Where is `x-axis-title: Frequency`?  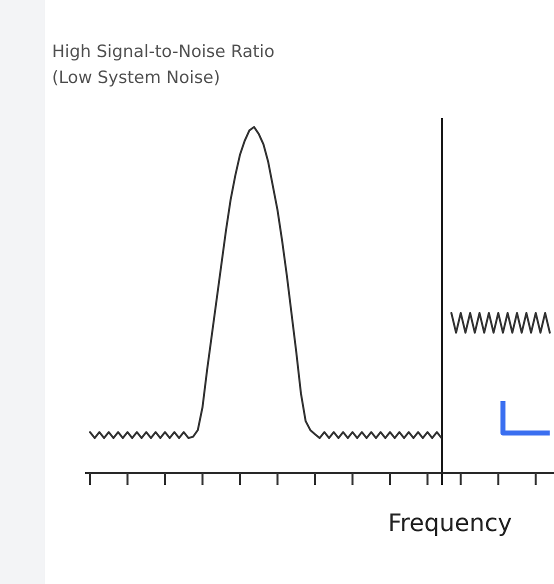 x-axis-title: Frequency is located at coordinates (450, 523).